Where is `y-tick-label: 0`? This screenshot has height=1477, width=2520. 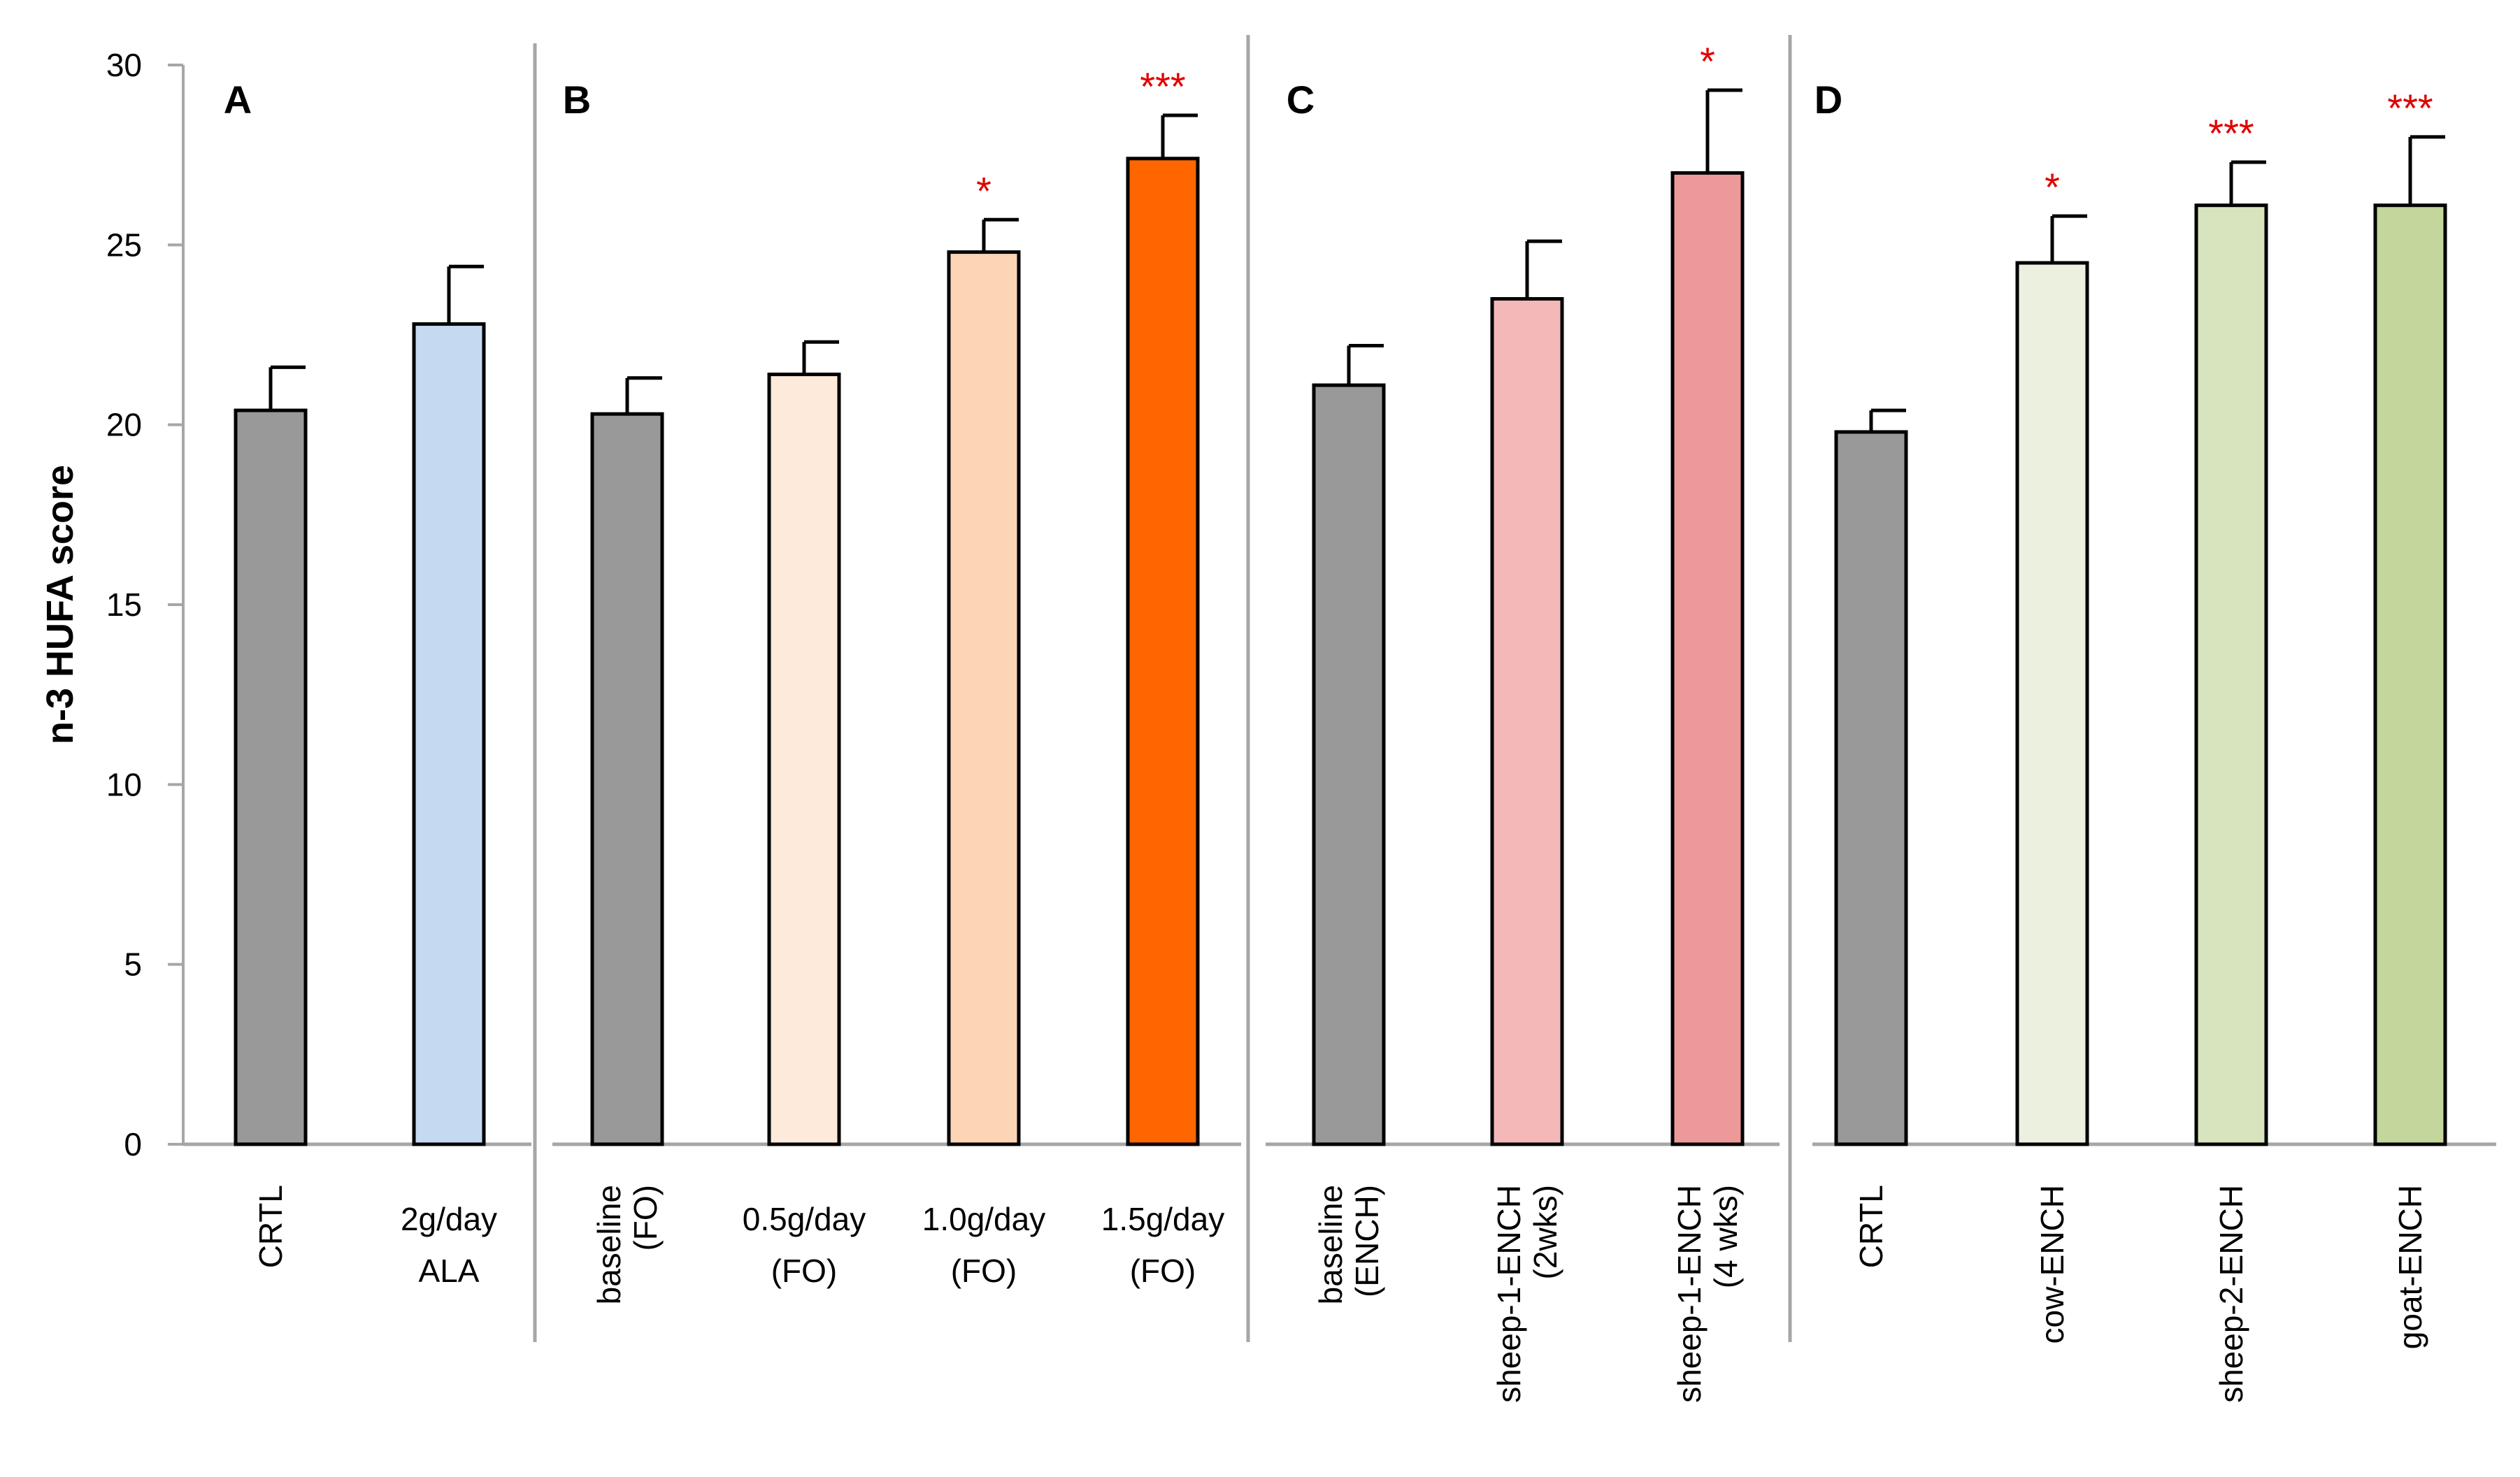
y-tick-label: 0 is located at coordinates (133, 1144).